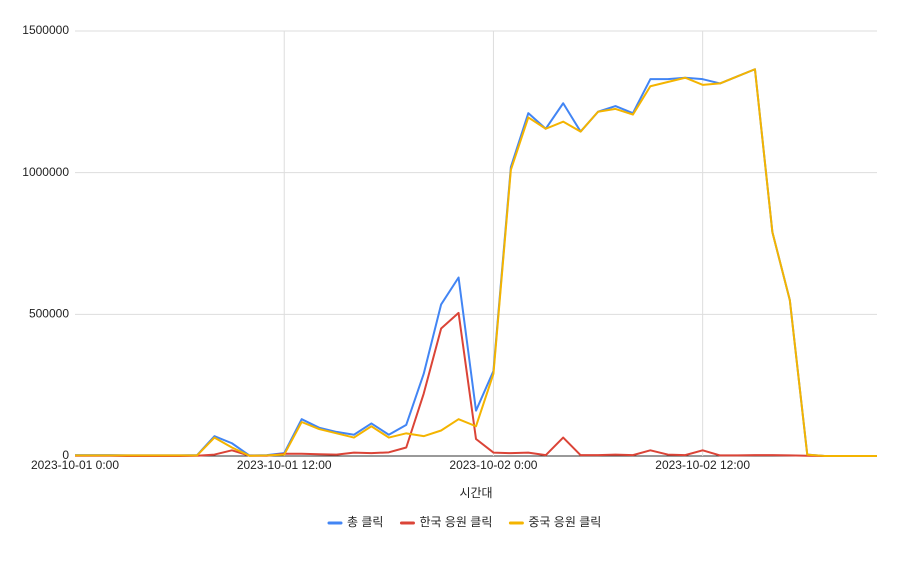 The height and width of the screenshot is (563, 904). I want to click on x-tick-label: 2023-10-01 12:00, so click(284, 465).